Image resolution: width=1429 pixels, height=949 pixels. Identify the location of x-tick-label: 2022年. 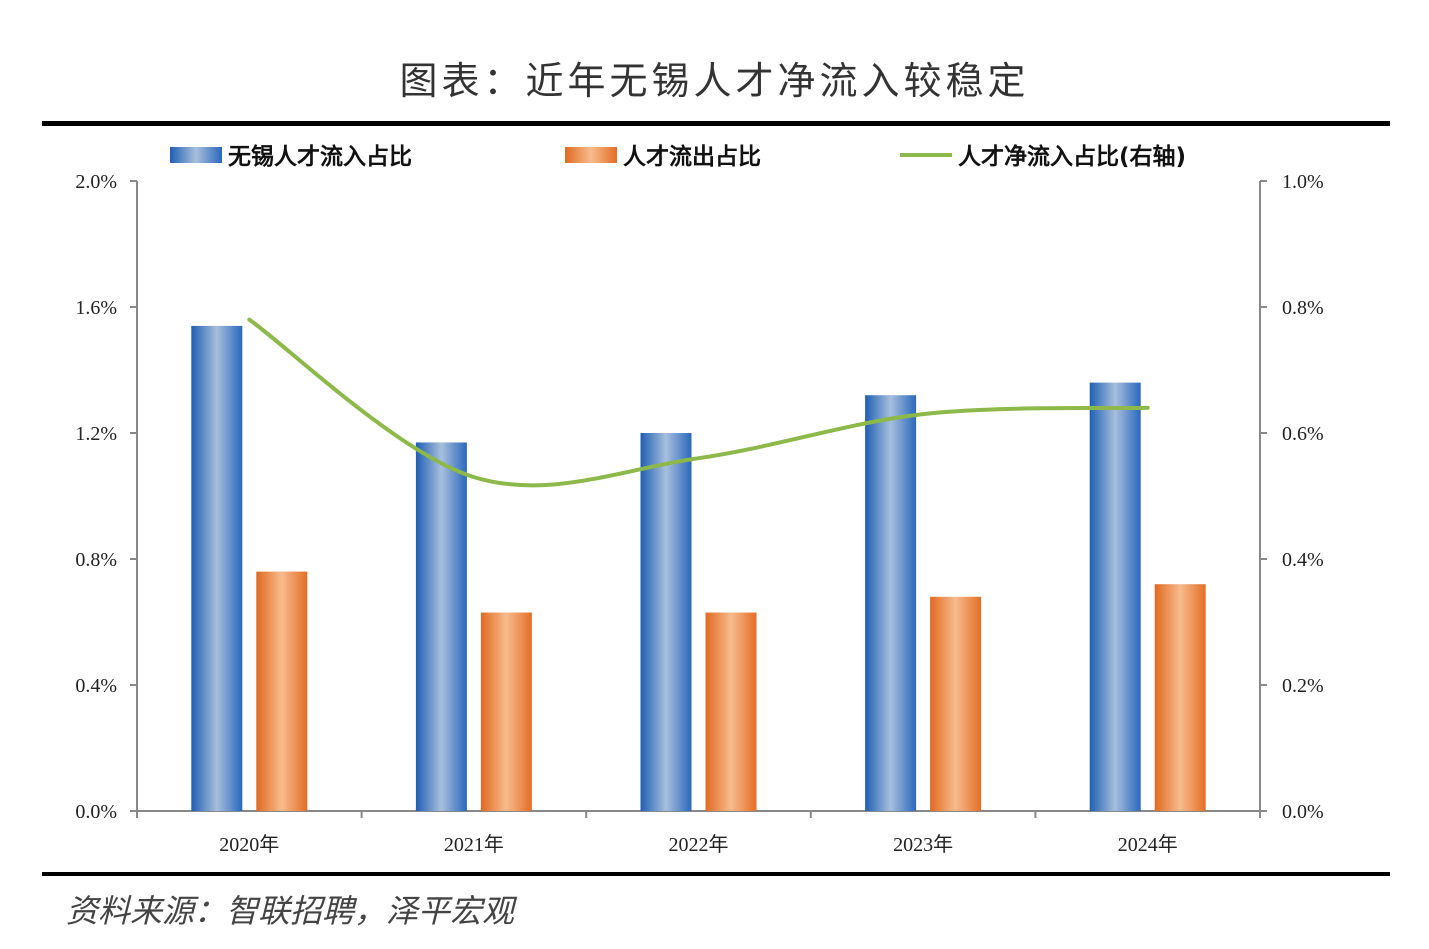
(699, 844).